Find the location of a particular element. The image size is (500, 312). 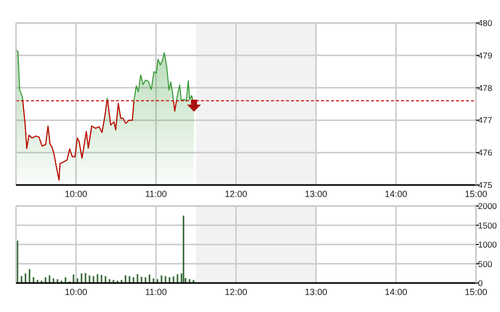

y-tick-label: 476 is located at coordinates (485, 153).